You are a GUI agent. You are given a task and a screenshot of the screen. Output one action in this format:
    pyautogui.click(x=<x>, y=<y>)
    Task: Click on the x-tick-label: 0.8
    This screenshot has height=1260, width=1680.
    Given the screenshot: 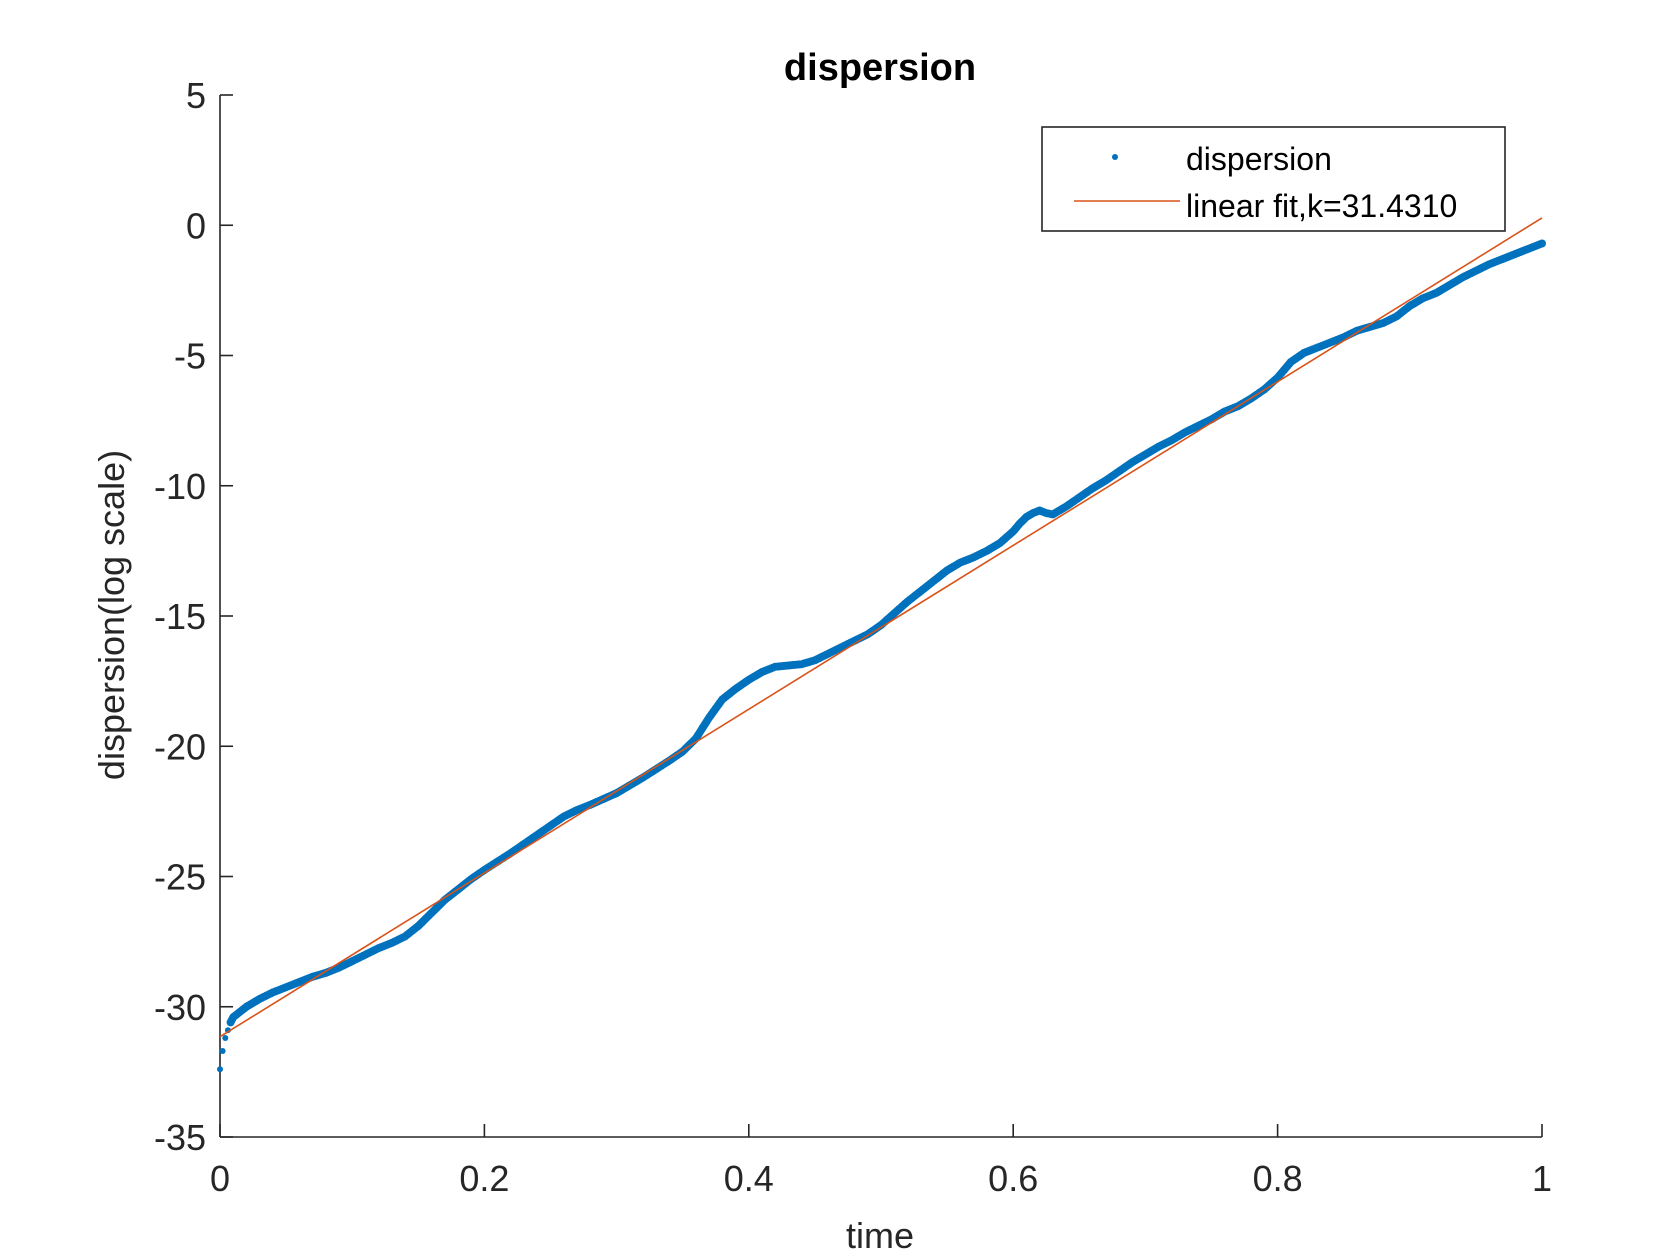 What is the action you would take?
    pyautogui.click(x=1278, y=1178)
    